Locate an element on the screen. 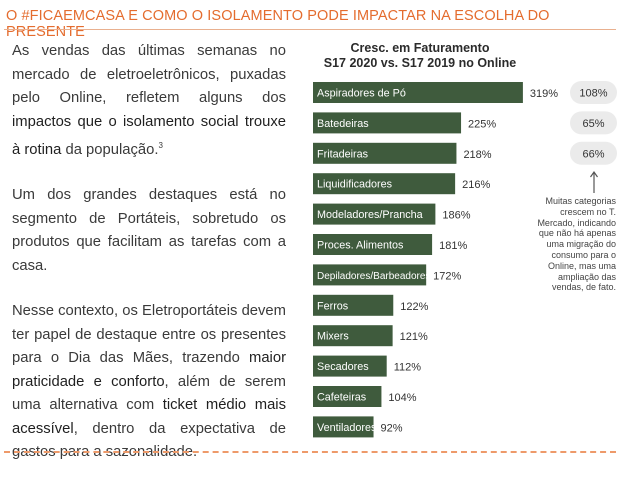  p1-text-end: da população. is located at coordinates (110, 149).